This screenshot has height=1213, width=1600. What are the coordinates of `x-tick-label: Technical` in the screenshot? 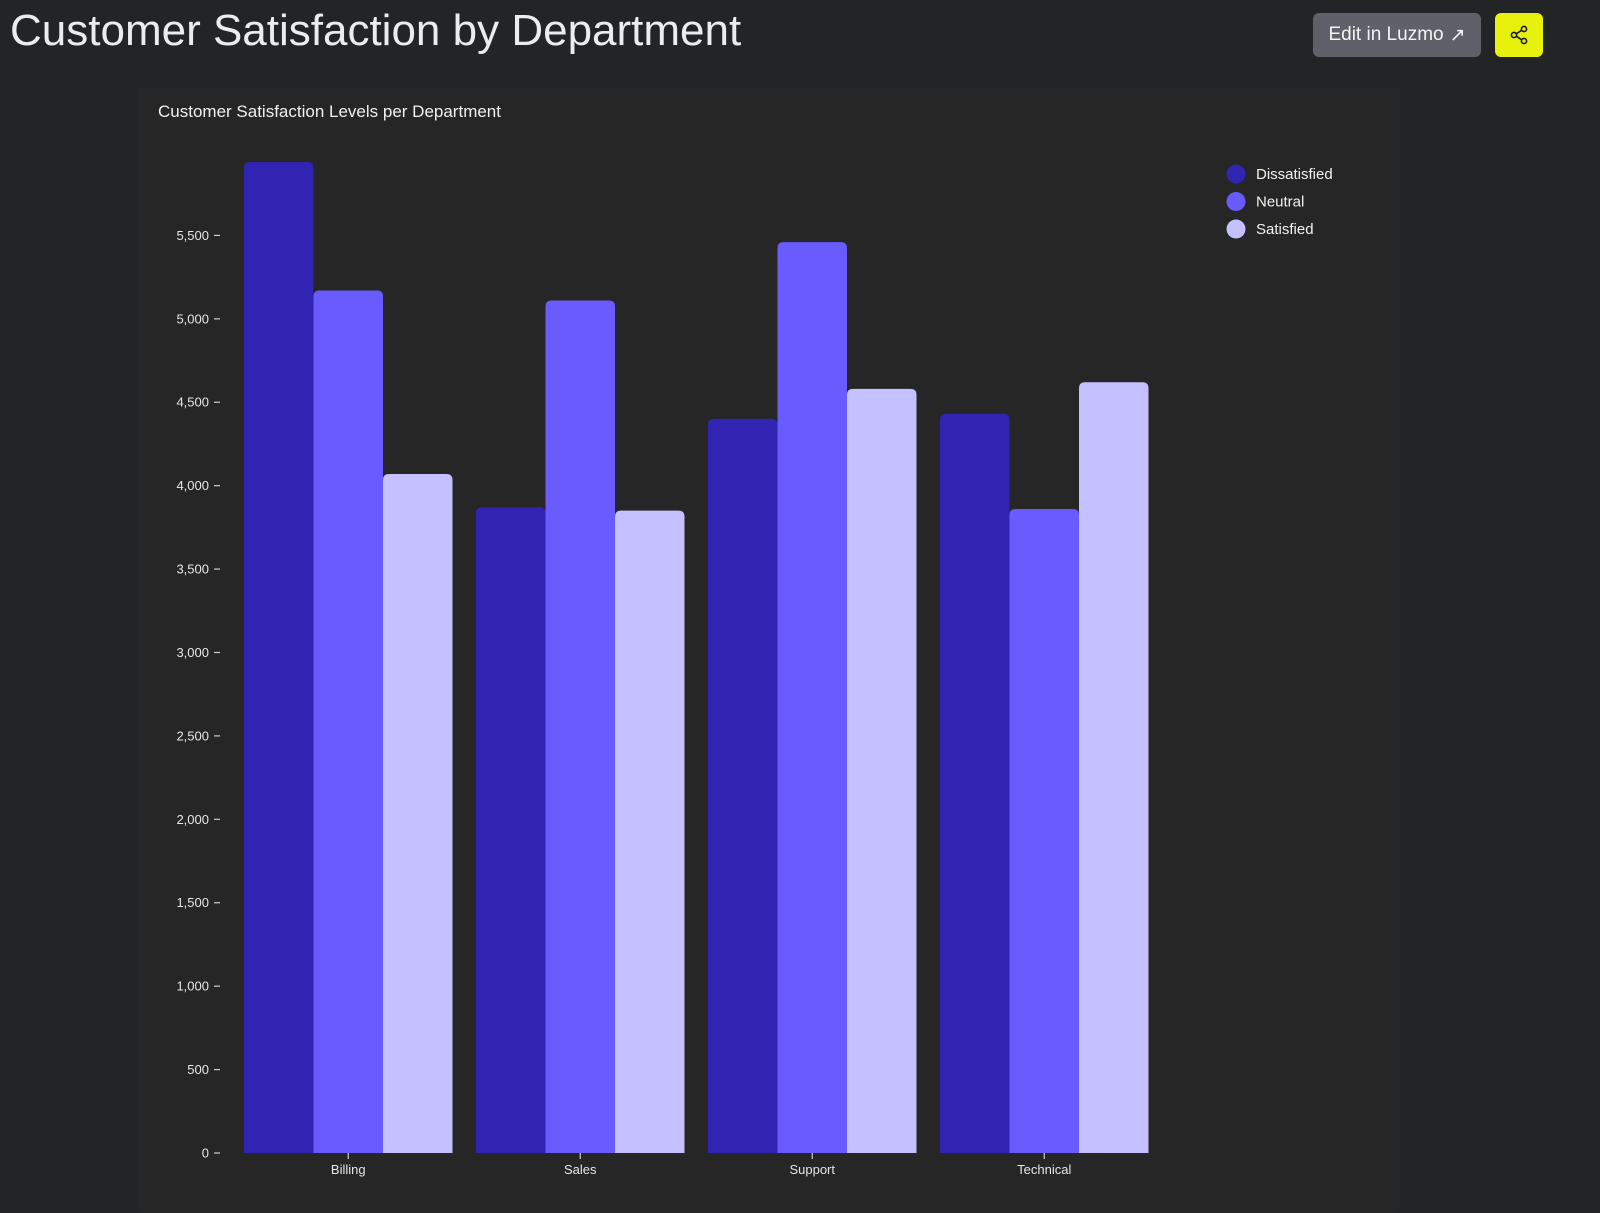 It's located at (1044, 1169).